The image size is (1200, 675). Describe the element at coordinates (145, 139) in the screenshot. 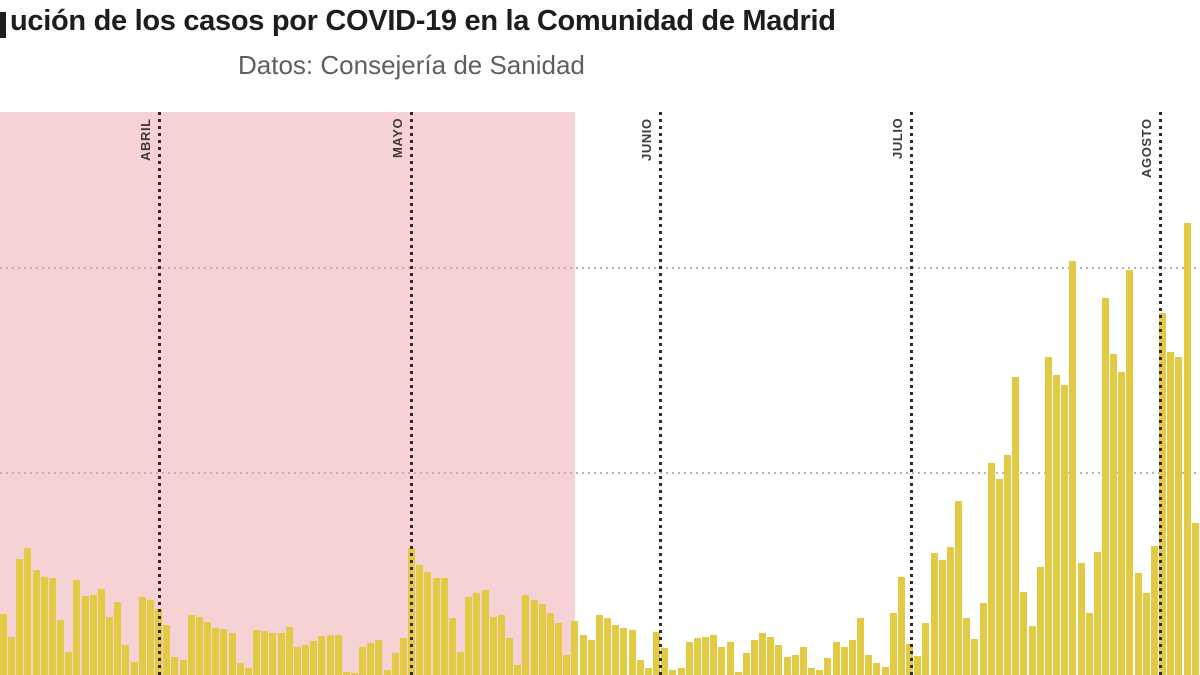

I see `month-label: ABRIL` at that location.